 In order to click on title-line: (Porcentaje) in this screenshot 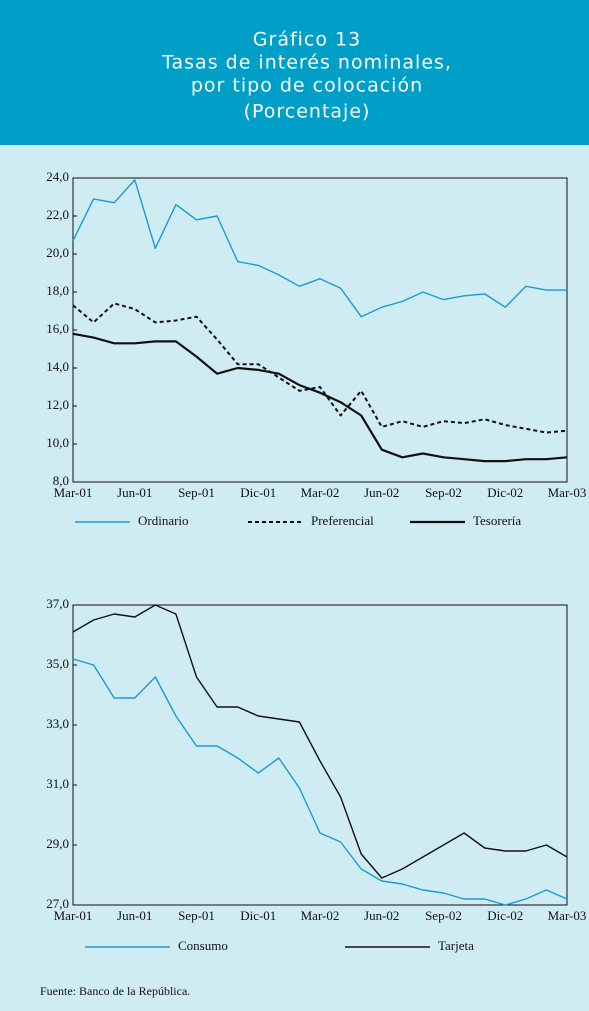, I will do `click(307, 112)`.